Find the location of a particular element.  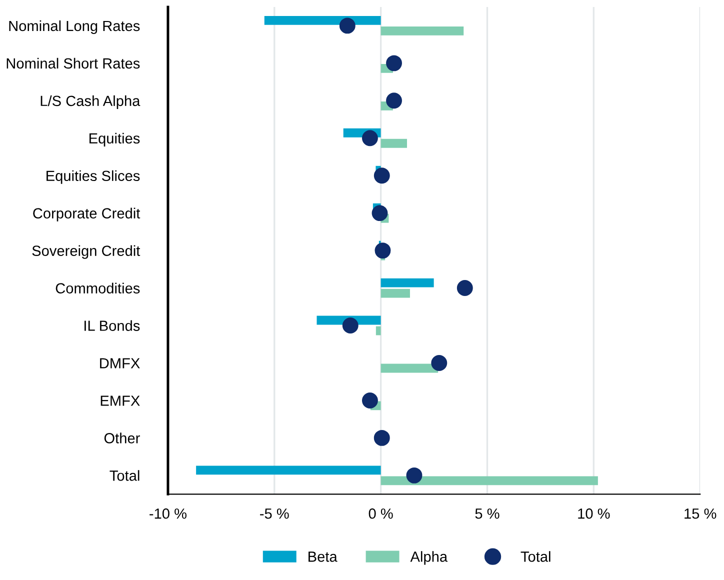

y-tick-label: EMFX is located at coordinates (120, 401).